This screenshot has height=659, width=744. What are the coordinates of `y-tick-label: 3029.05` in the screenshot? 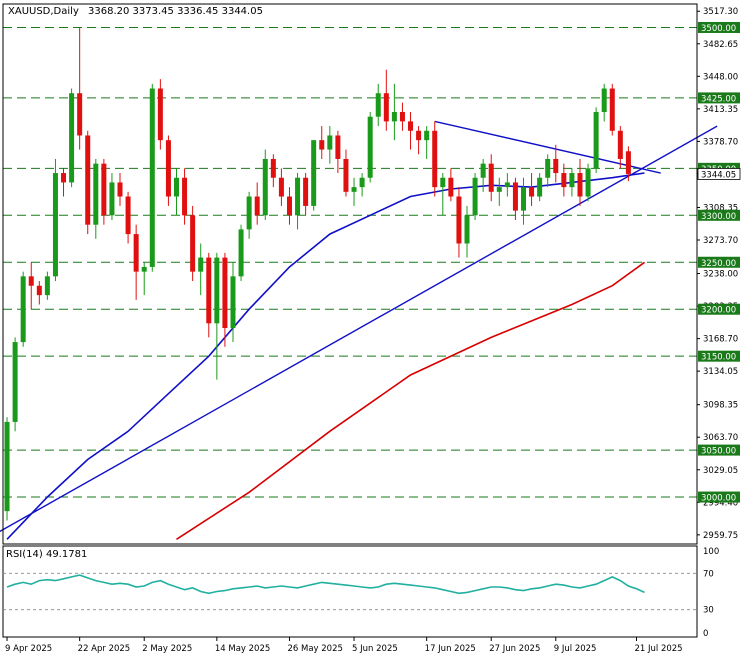 It's located at (720, 471).